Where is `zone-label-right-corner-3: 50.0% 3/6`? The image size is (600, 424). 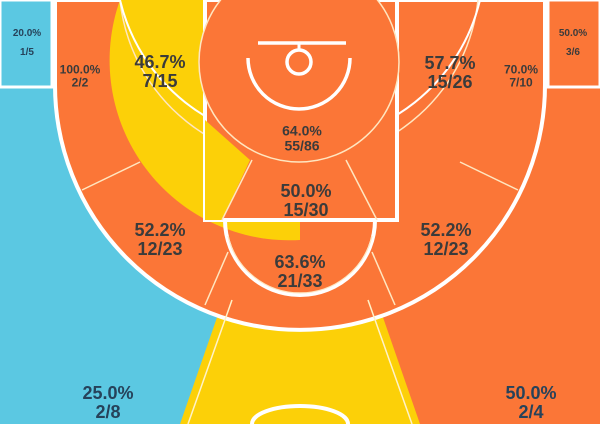
zone-label-right-corner-3: 50.0% 3/6 is located at coordinates (573, 43).